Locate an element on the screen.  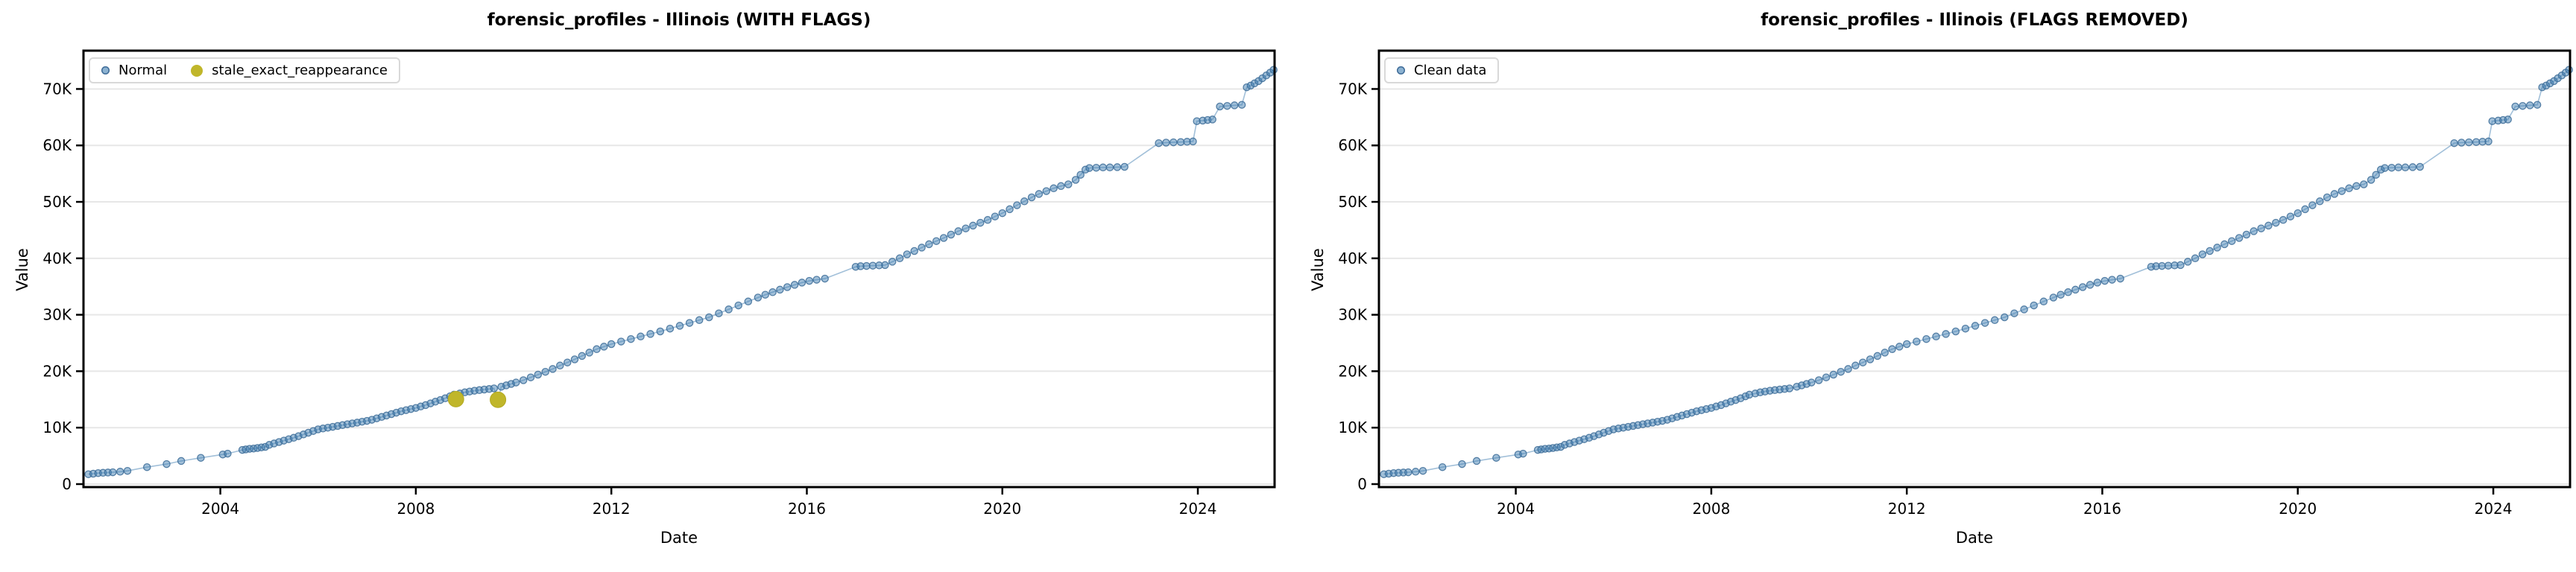
y-axis-label-left: Value is located at coordinates (22, 269).